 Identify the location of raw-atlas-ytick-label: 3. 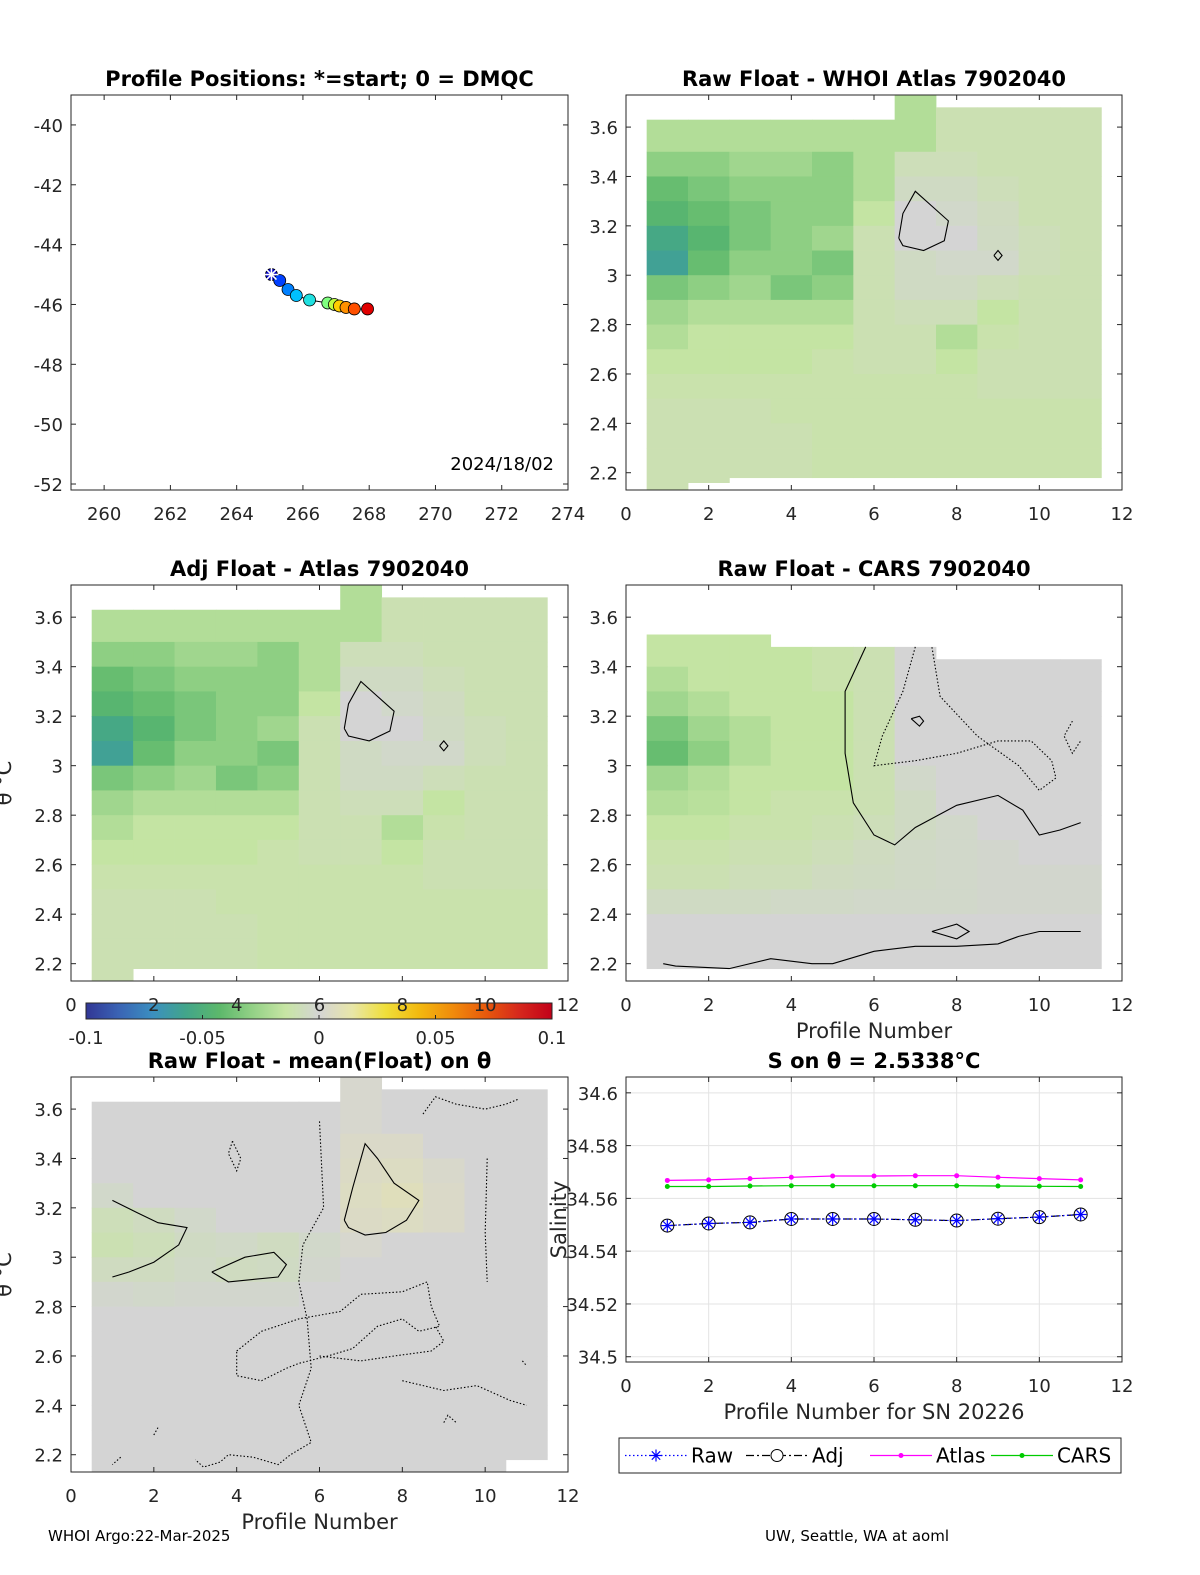
(612, 276).